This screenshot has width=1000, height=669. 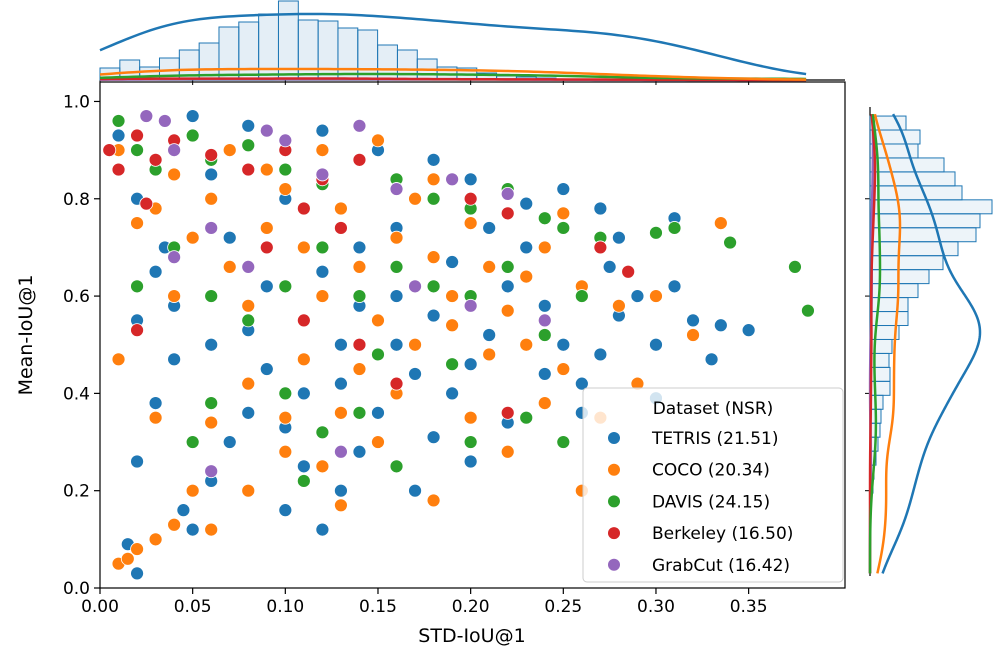 I want to click on y-tick-label: 0.0, so click(x=76, y=589).